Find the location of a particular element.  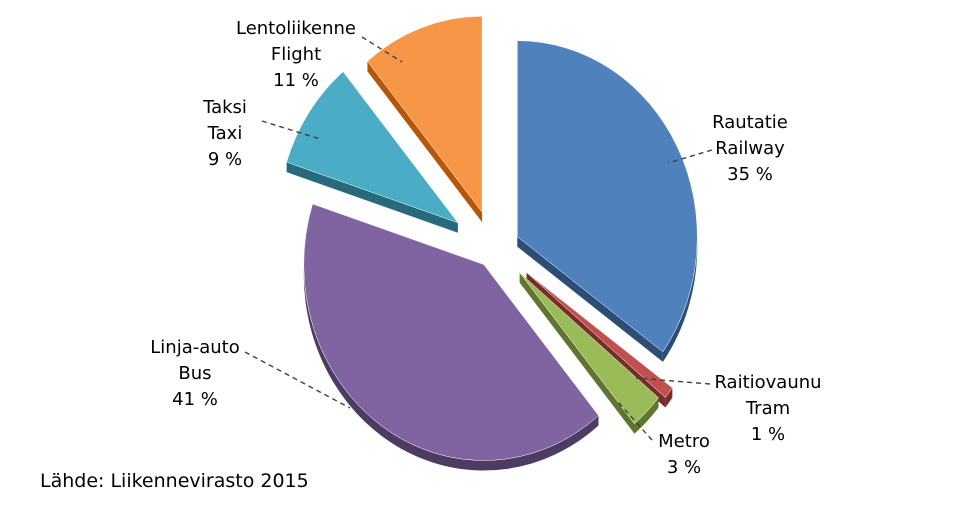

slice-label: Taxi is located at coordinates (225, 133).